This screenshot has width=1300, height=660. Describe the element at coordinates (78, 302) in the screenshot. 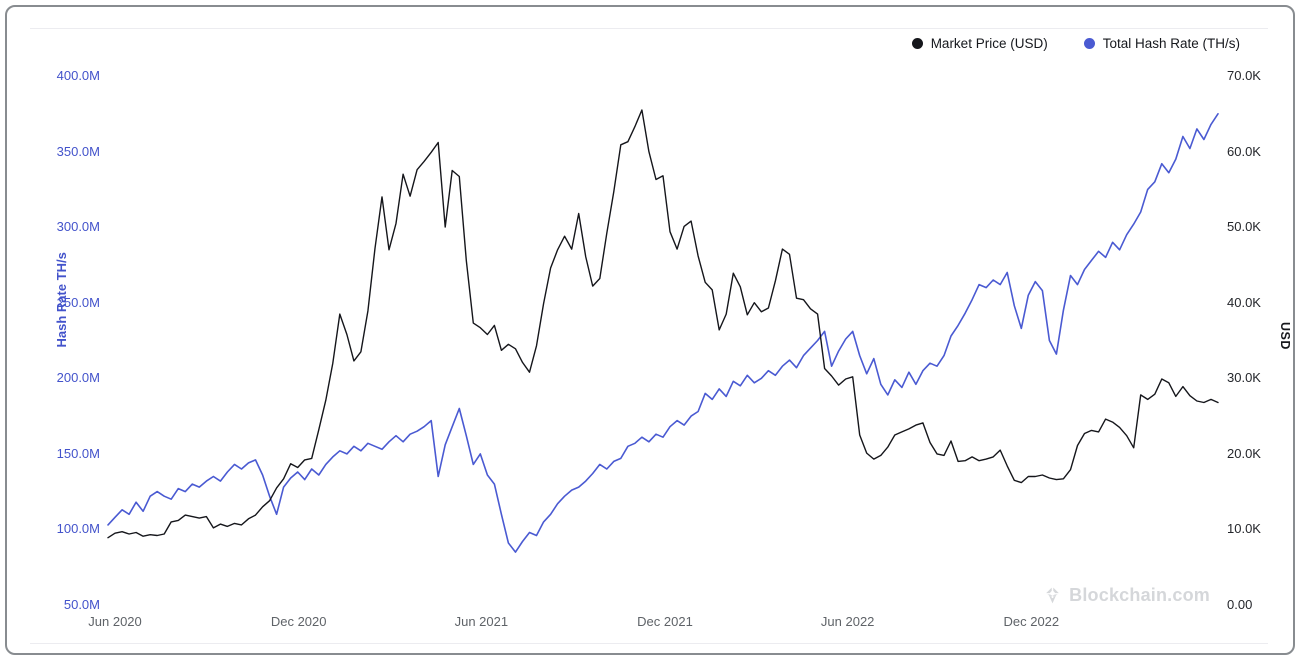

I see `left-axis-tick: 250.0M` at that location.